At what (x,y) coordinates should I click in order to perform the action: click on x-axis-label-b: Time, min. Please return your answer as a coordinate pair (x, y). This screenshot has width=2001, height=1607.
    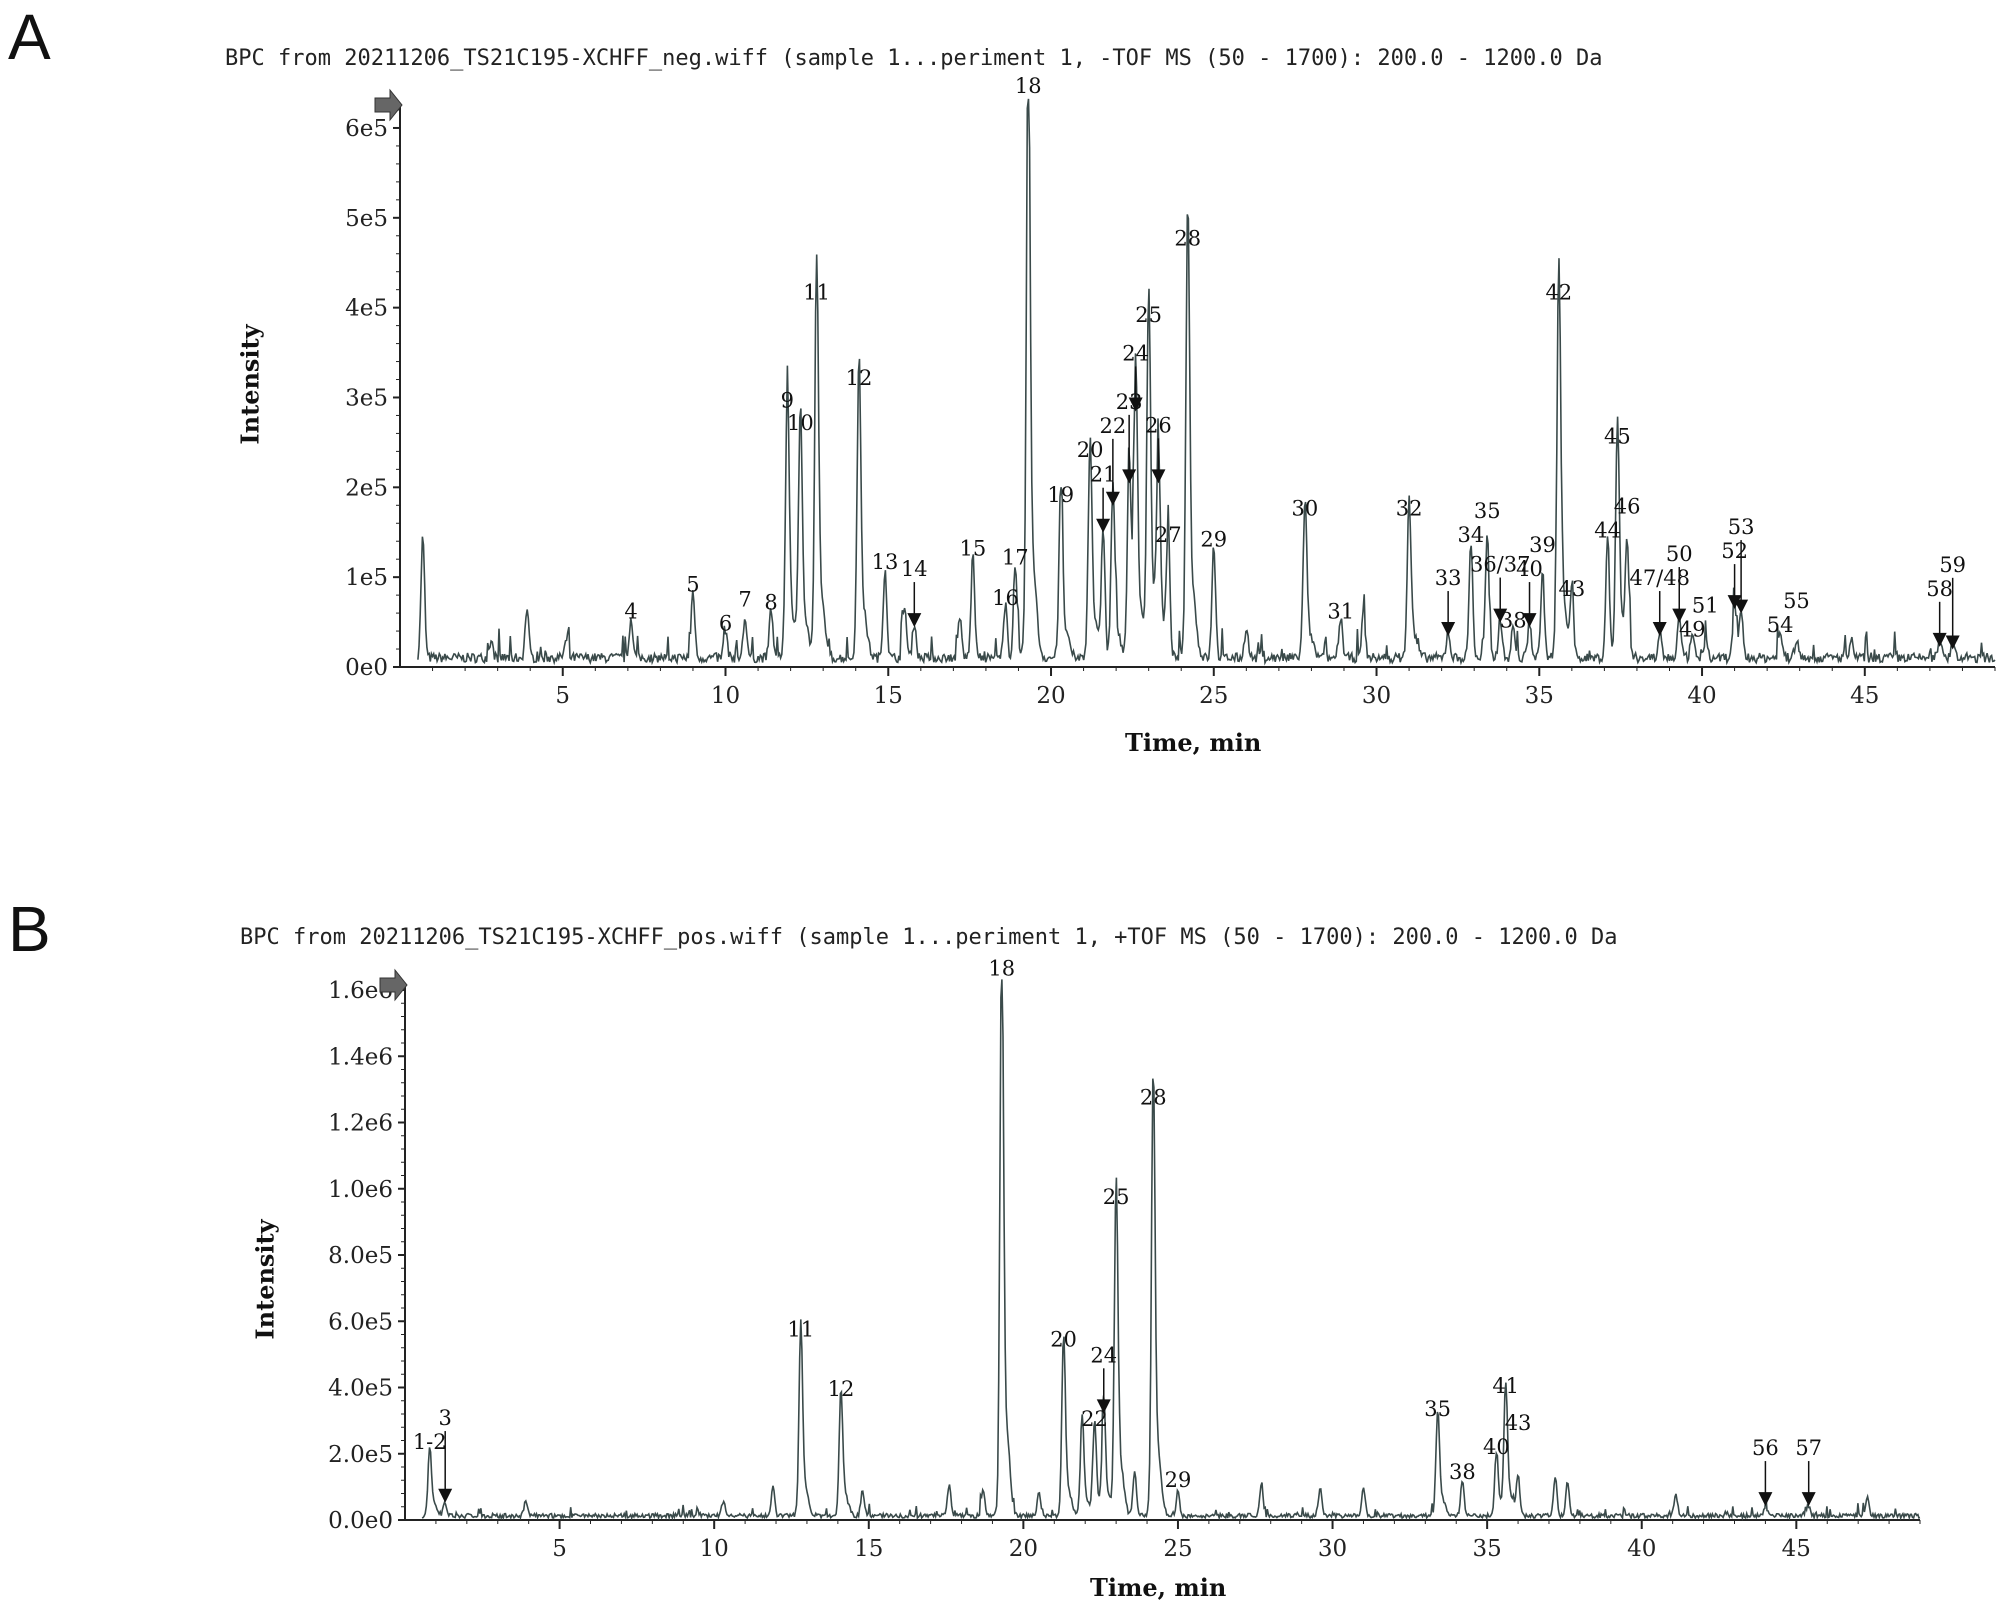
    Looking at the image, I should click on (1158, 1587).